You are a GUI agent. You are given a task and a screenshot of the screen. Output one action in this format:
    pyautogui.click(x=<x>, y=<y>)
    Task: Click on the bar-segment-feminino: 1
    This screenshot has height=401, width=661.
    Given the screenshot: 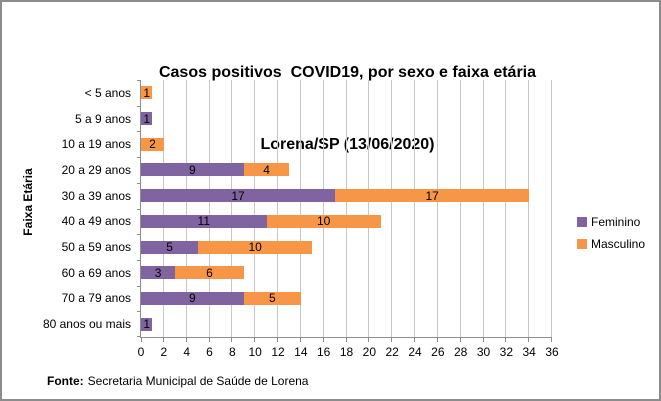 What is the action you would take?
    pyautogui.click(x=147, y=324)
    